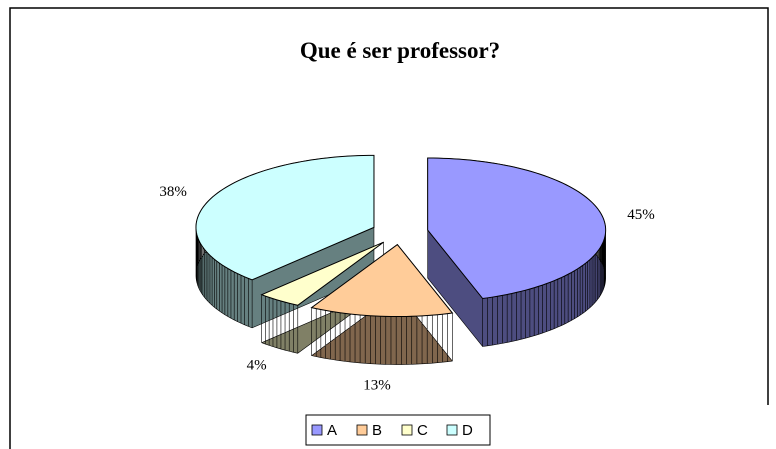  What do you see at coordinates (400, 50) in the screenshot?
I see `chart-title: Que é ser professor?` at bounding box center [400, 50].